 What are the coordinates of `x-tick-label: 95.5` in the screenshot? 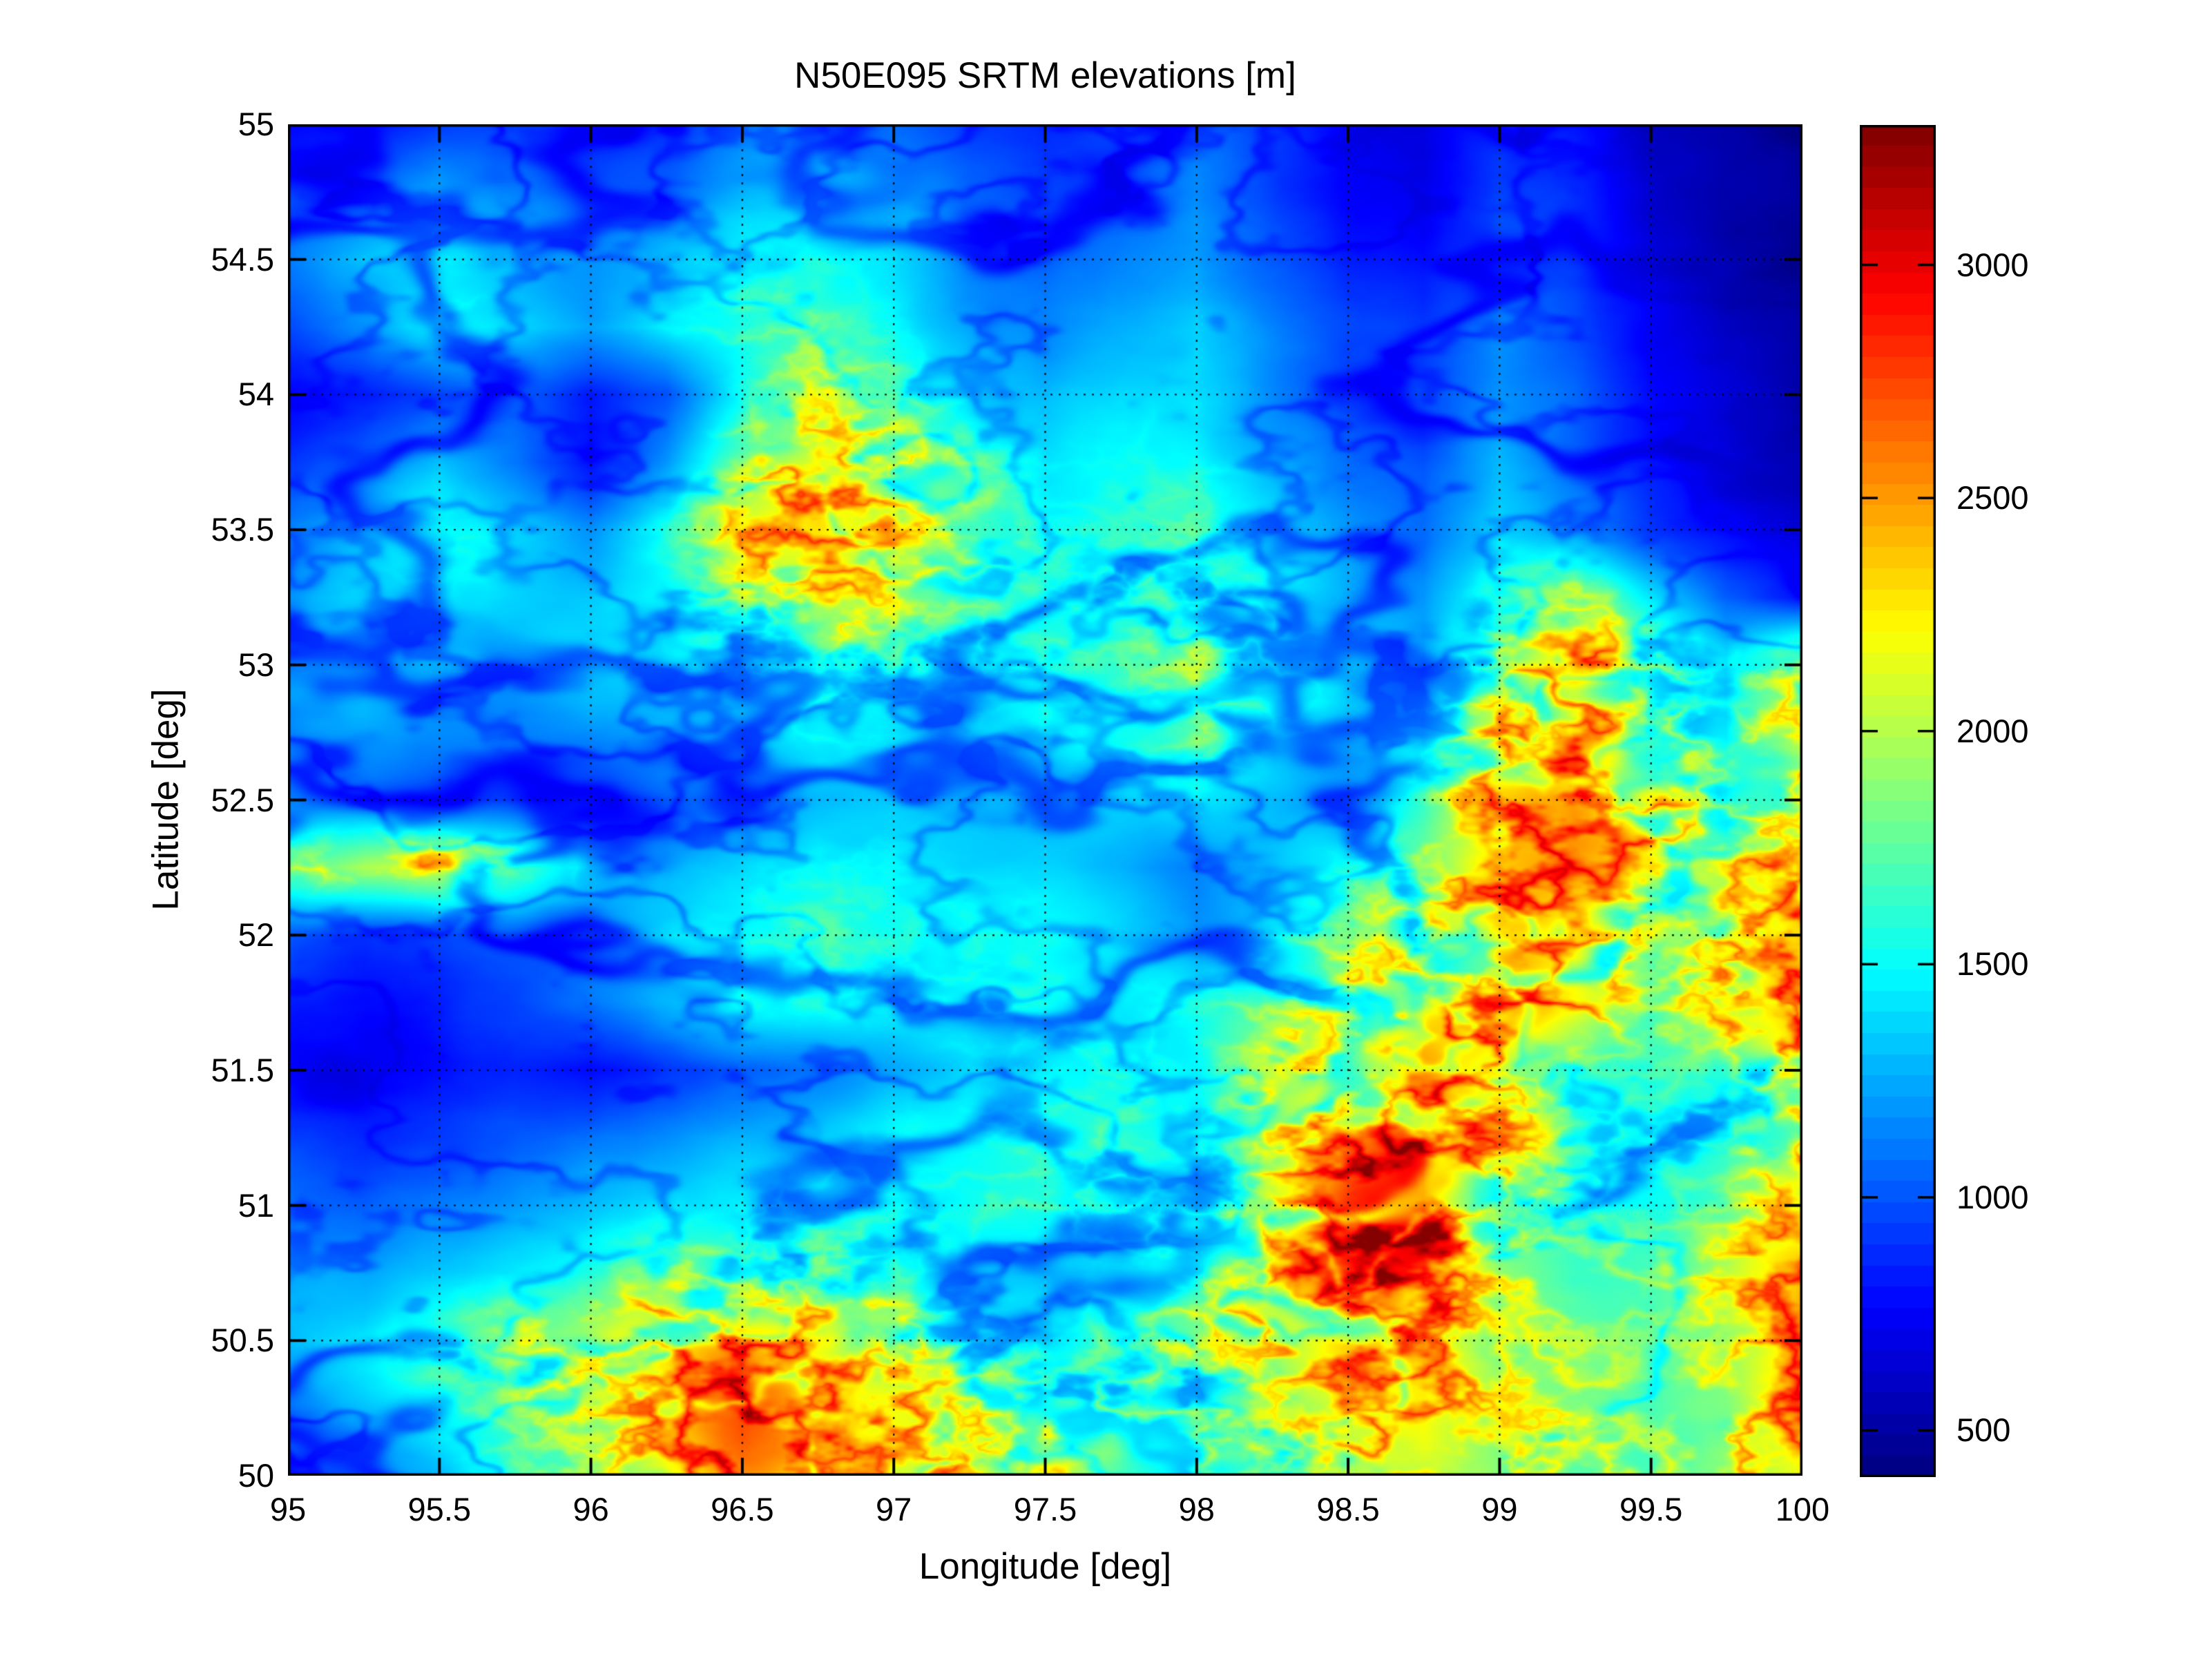 It's located at (439, 1509).